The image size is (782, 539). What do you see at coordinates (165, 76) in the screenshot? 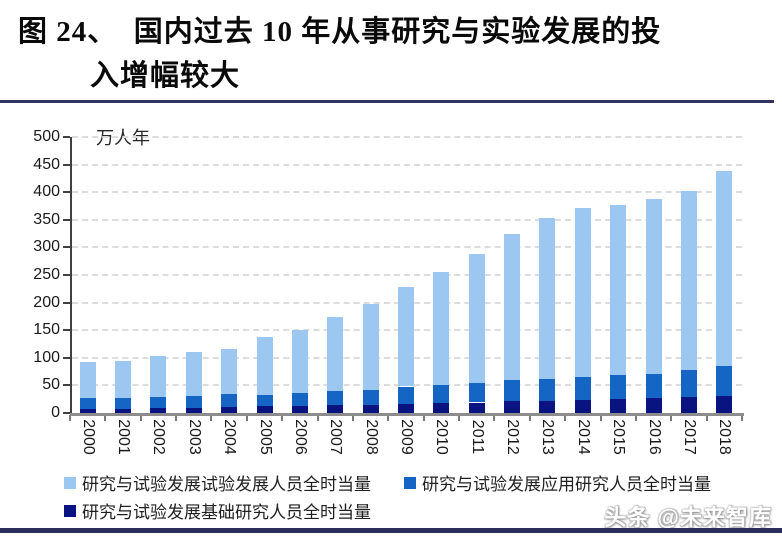
I see `figure-title-line2: 入增幅较大` at bounding box center [165, 76].